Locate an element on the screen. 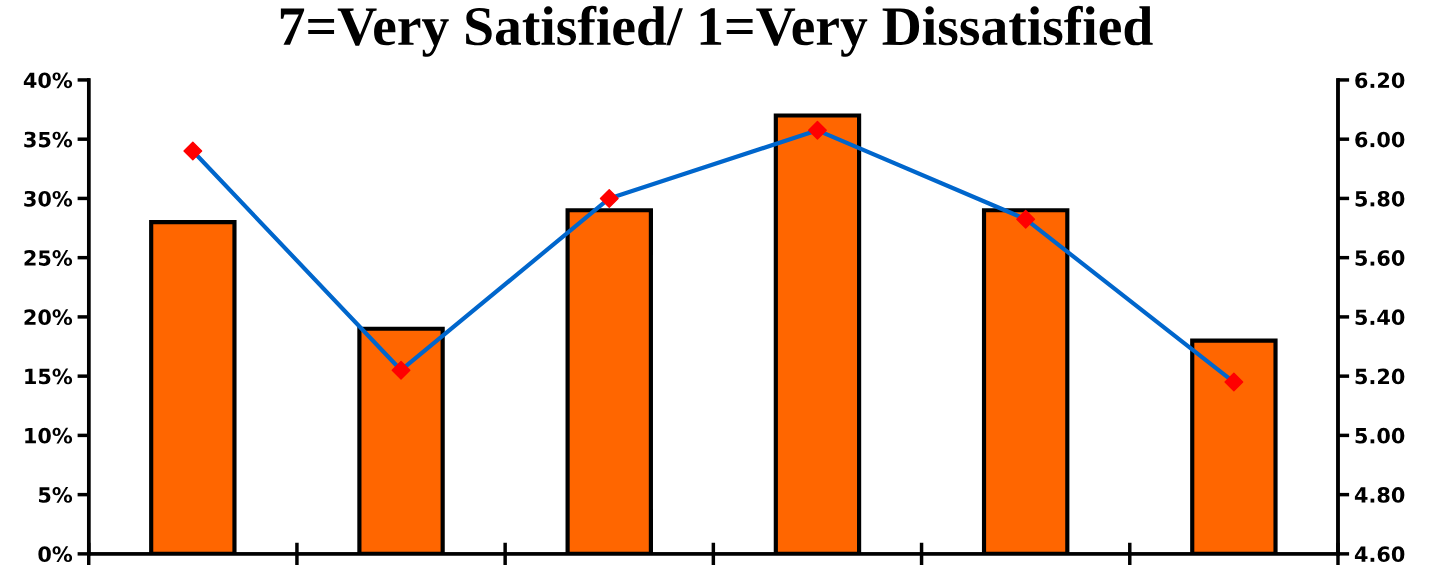  y-tick-label: 5% is located at coordinates (55, 495).